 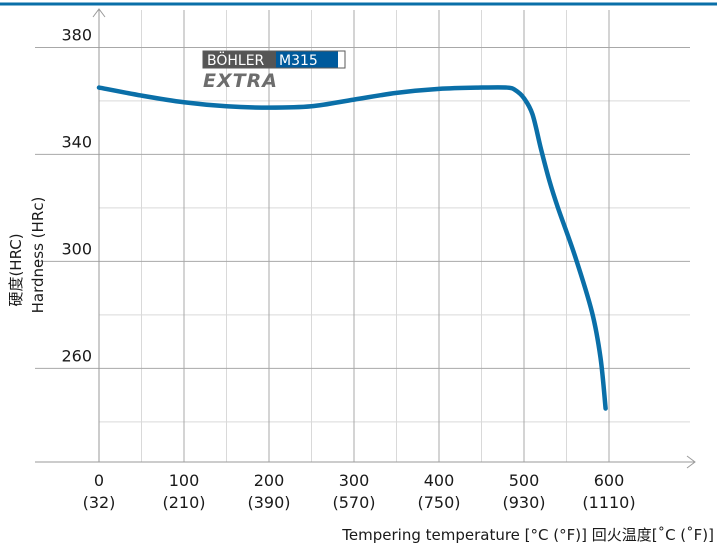 I want to click on legend-box-outline, so click(x=274, y=59).